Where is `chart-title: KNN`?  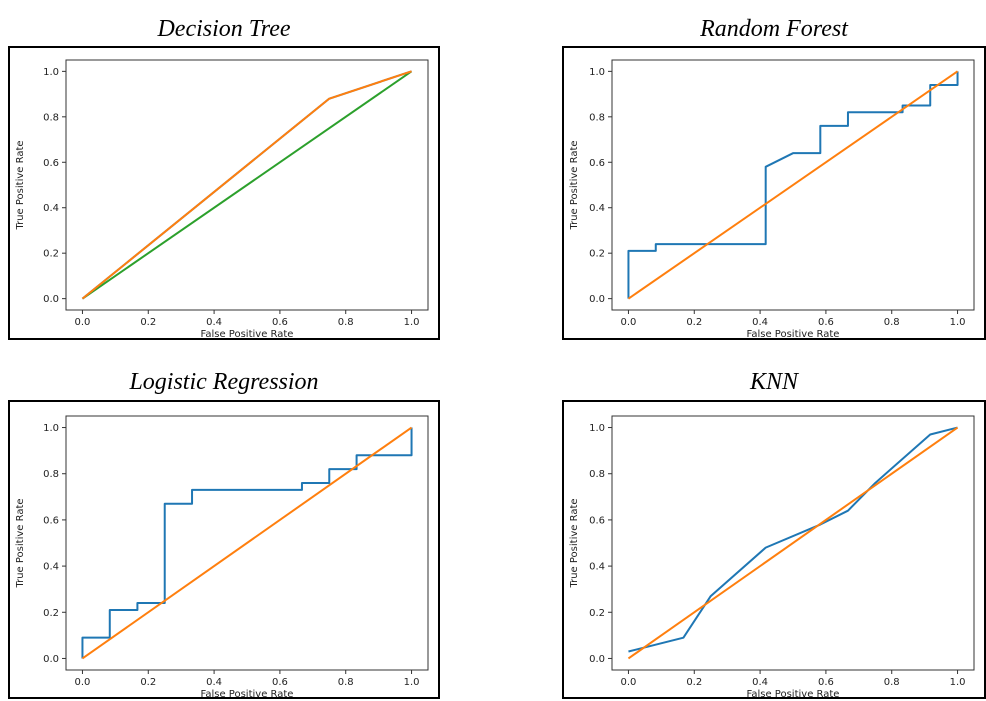
chart-title: KNN is located at coordinates (774, 382).